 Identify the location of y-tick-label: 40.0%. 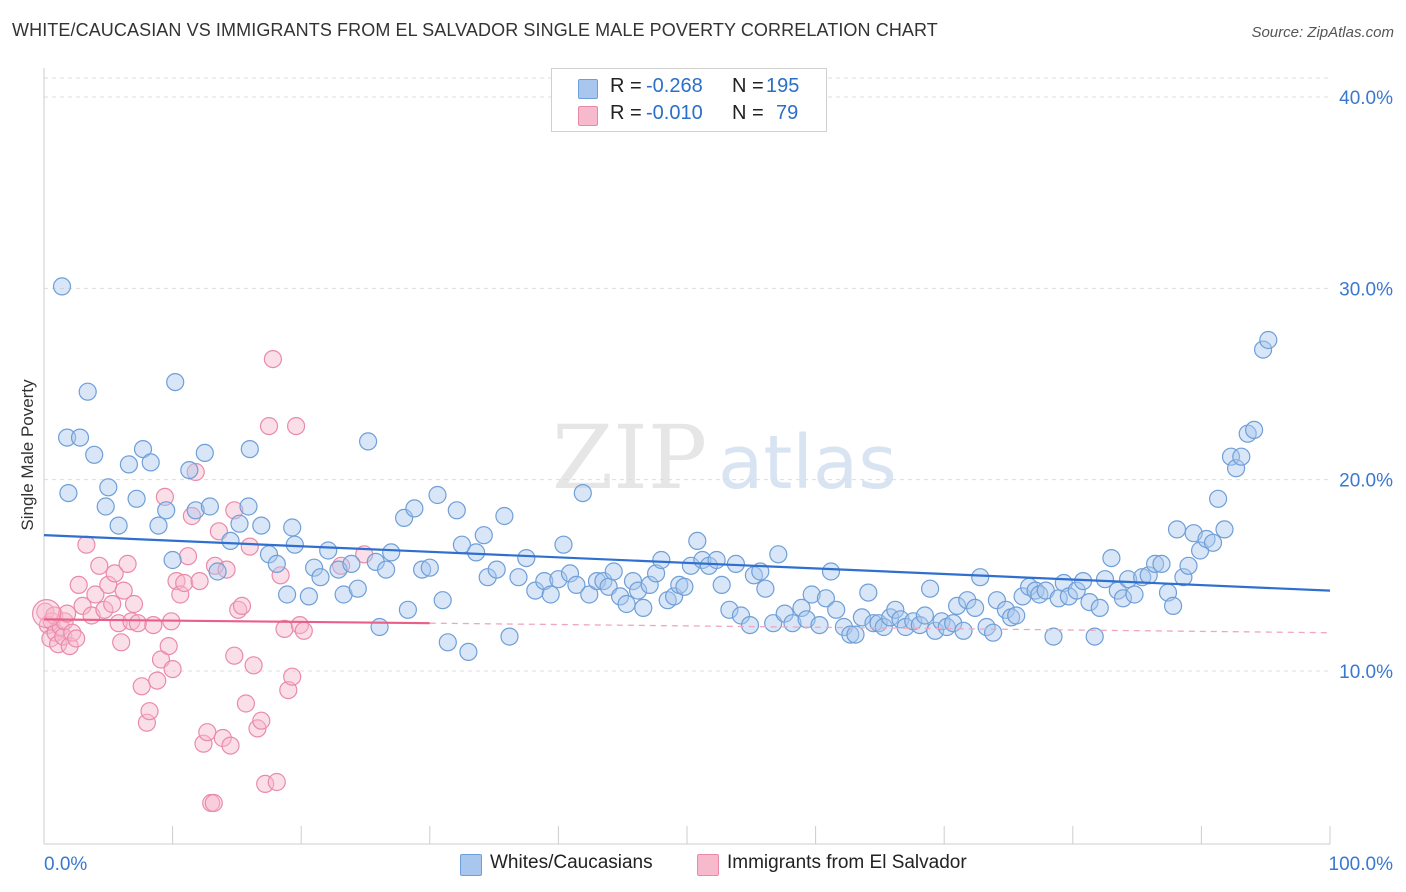
(1366, 98).